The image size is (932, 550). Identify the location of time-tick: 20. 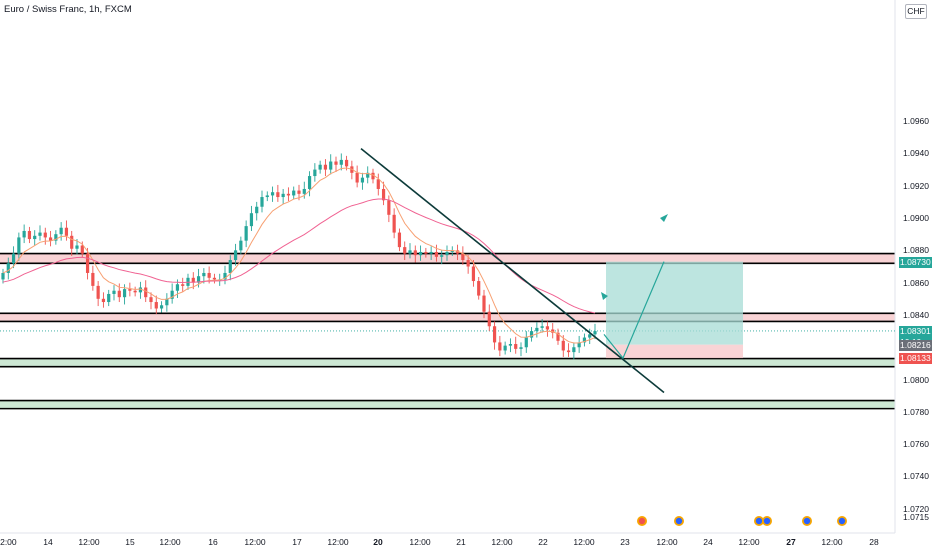
(378, 542).